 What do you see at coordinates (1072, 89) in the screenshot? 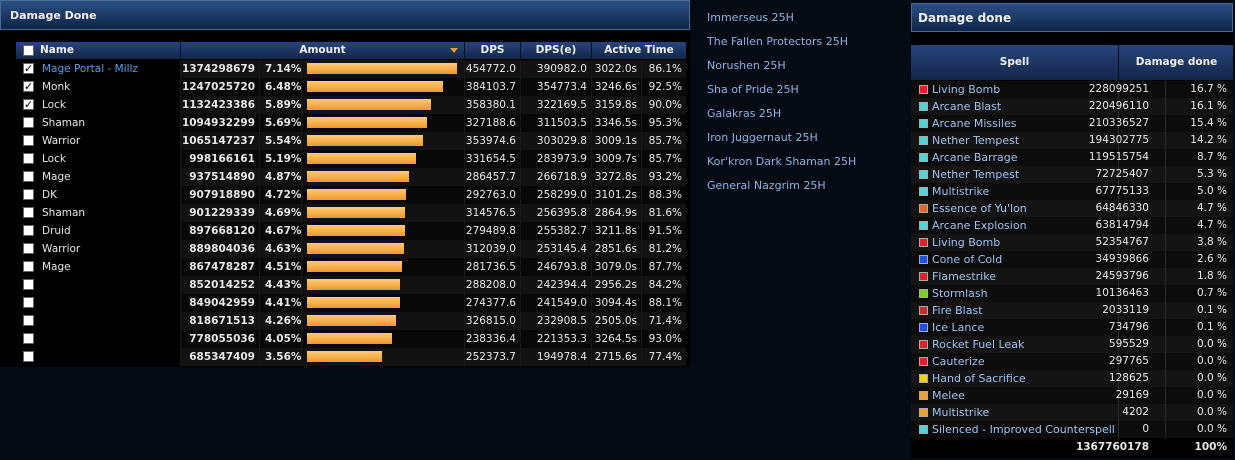
I see `spell-row: Living Bomb 228099251 16.7 %` at bounding box center [1072, 89].